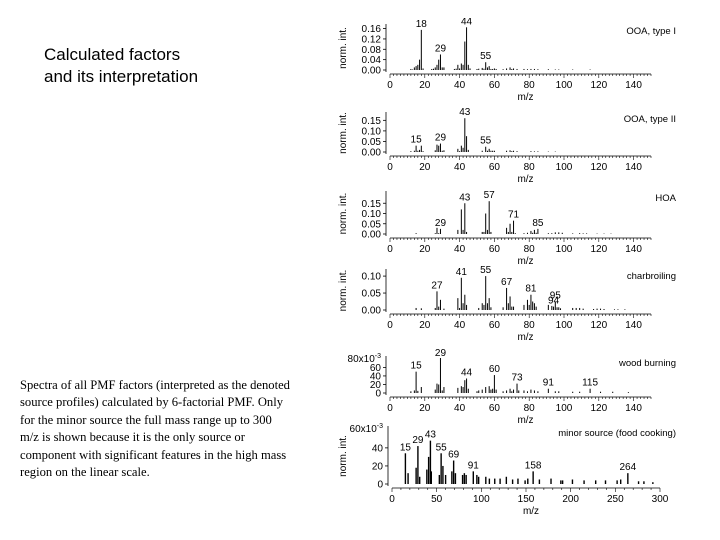  What do you see at coordinates (514, 215) in the screenshot?
I see `peak-label: 71` at bounding box center [514, 215].